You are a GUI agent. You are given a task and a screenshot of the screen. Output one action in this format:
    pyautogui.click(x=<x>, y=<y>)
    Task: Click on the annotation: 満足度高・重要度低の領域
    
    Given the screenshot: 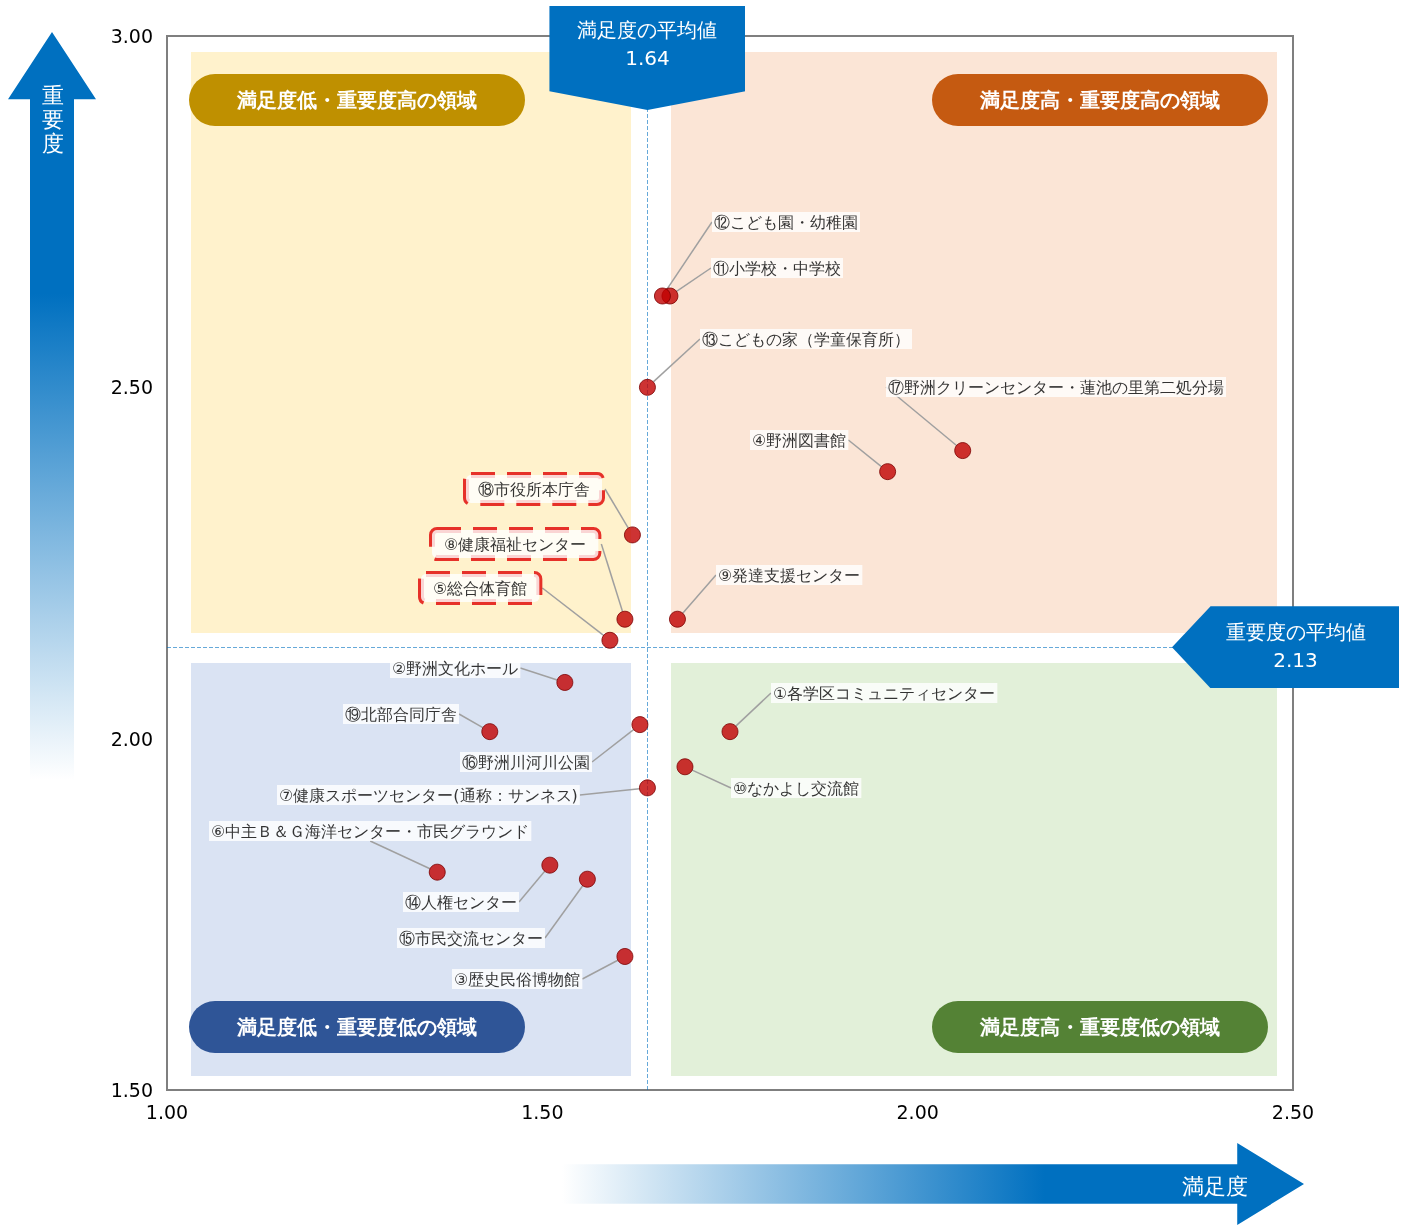 What is the action you would take?
    pyautogui.click(x=1100, y=1027)
    